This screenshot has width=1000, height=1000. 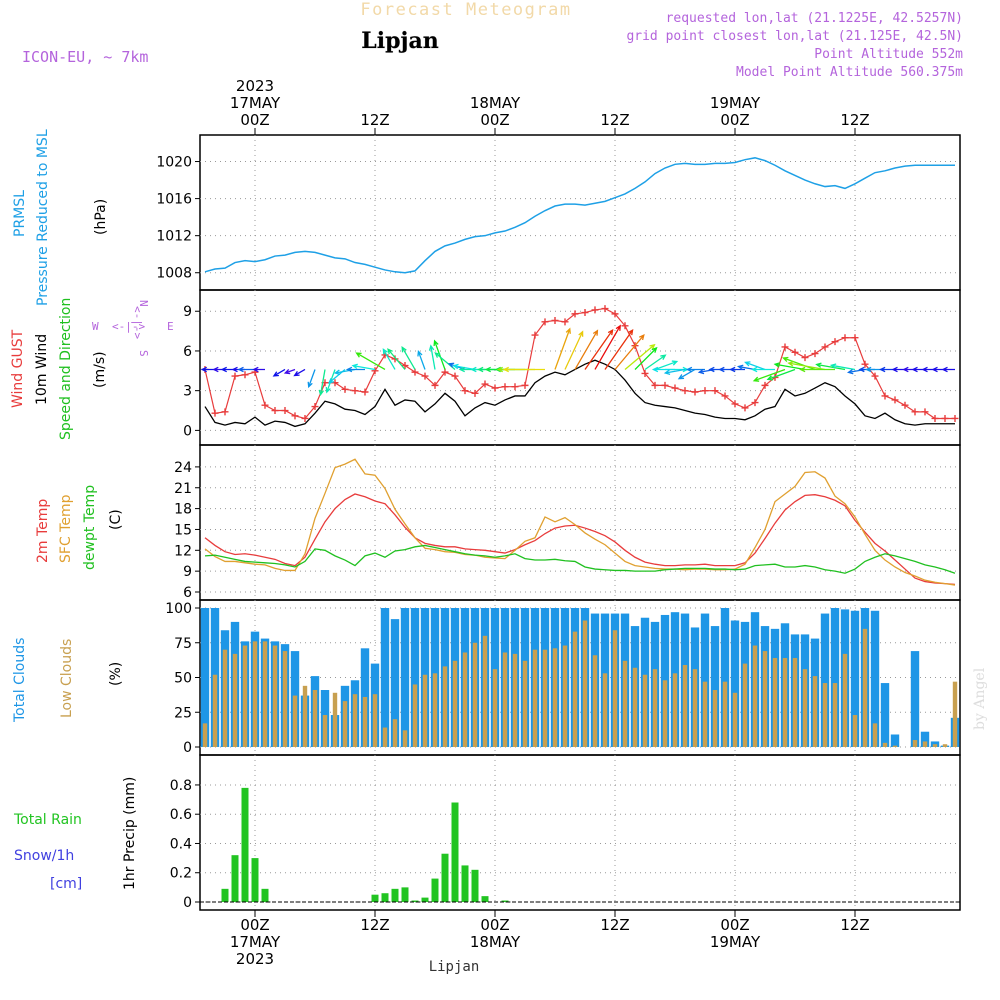 What do you see at coordinates (66, 528) in the screenshot?
I see `sfc-temp-label: SFC Temp` at bounding box center [66, 528].